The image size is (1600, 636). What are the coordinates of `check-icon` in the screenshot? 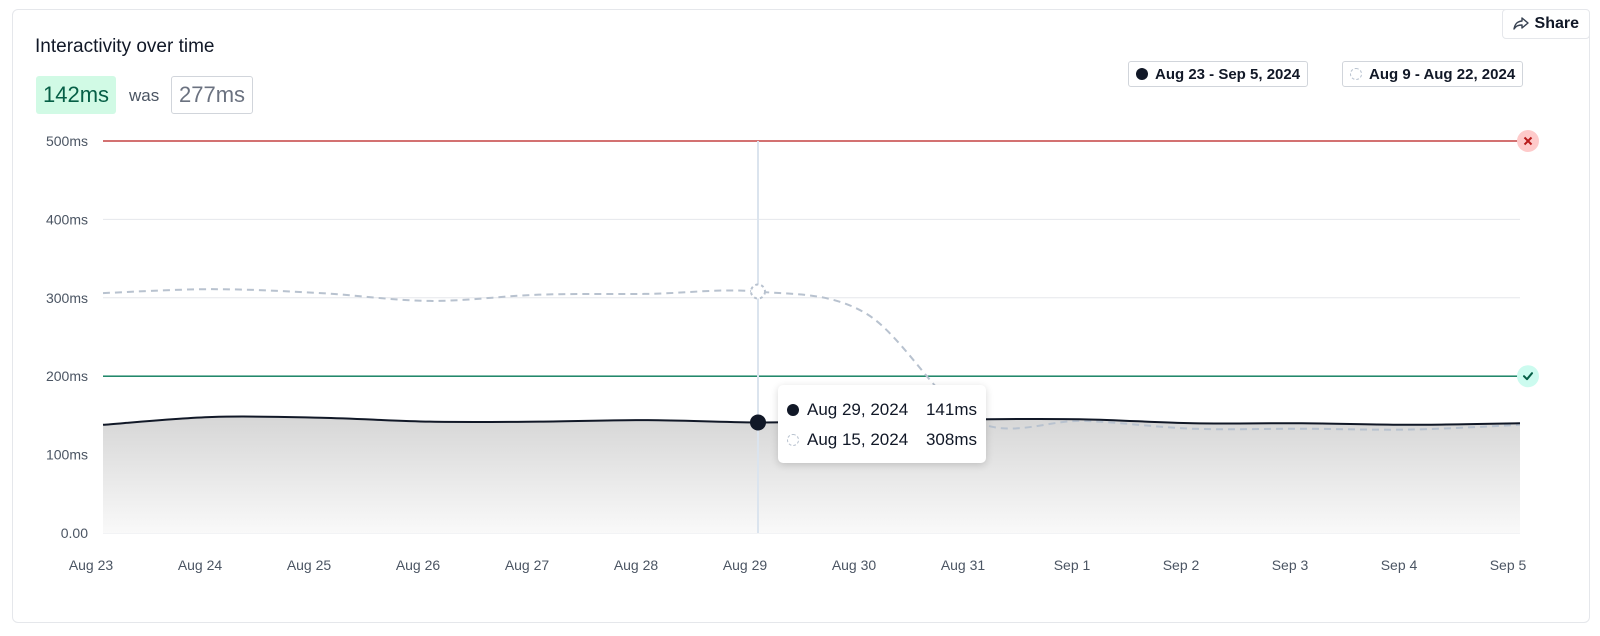 It's located at (1528, 376).